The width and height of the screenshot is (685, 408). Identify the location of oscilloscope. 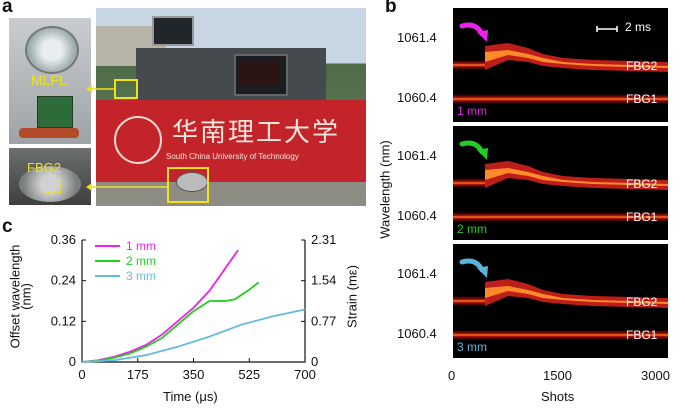
(261, 75).